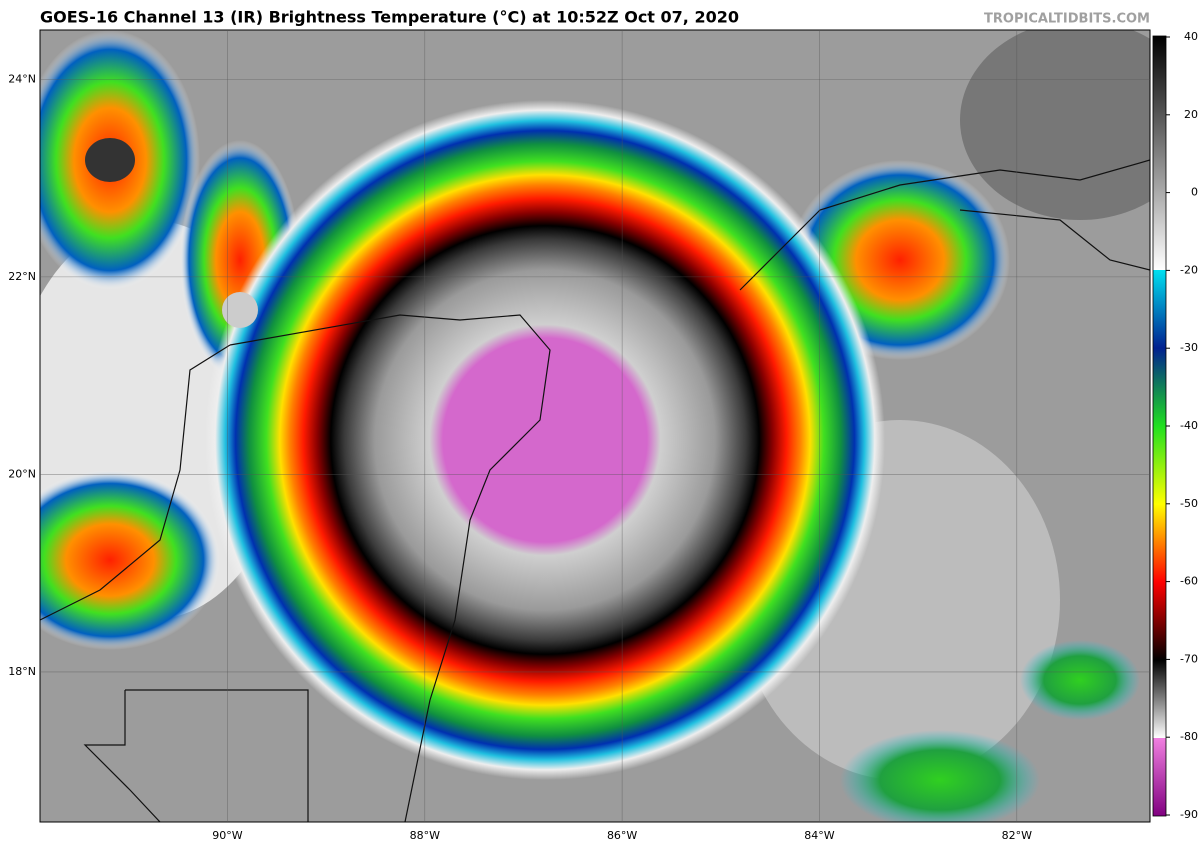 The image size is (1200, 845). Describe the element at coordinates (1189, 736) in the screenshot. I see `colorbar-tick-label: -80` at that location.